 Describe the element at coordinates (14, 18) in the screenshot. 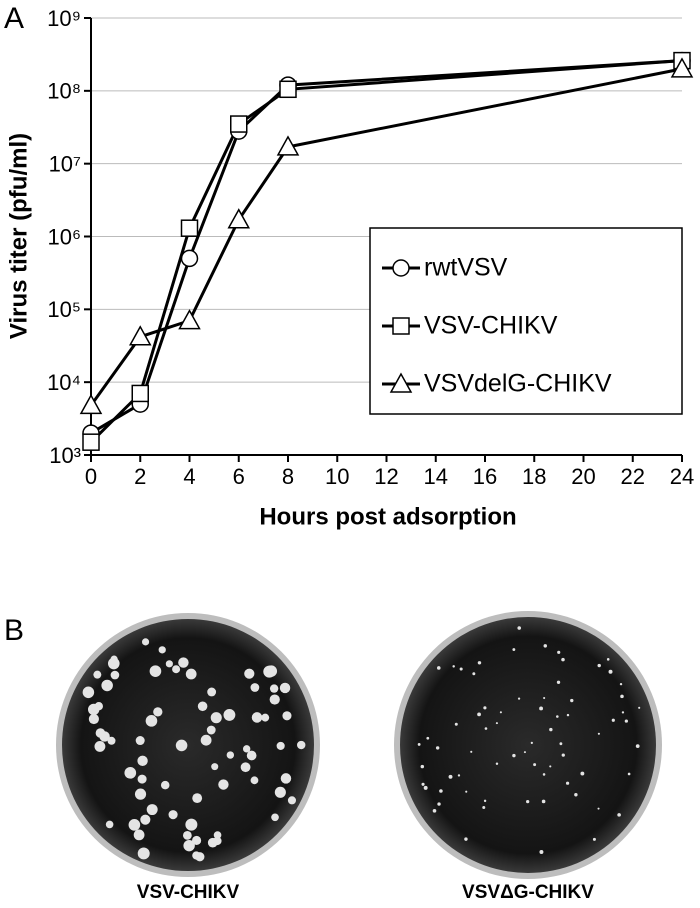

I see `panel-label: A` at that location.